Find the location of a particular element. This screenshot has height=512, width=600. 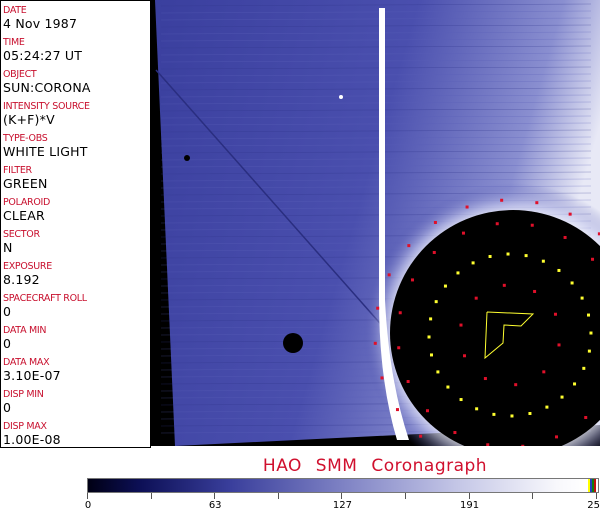

field-label: DISP MAX is located at coordinates (25, 426).